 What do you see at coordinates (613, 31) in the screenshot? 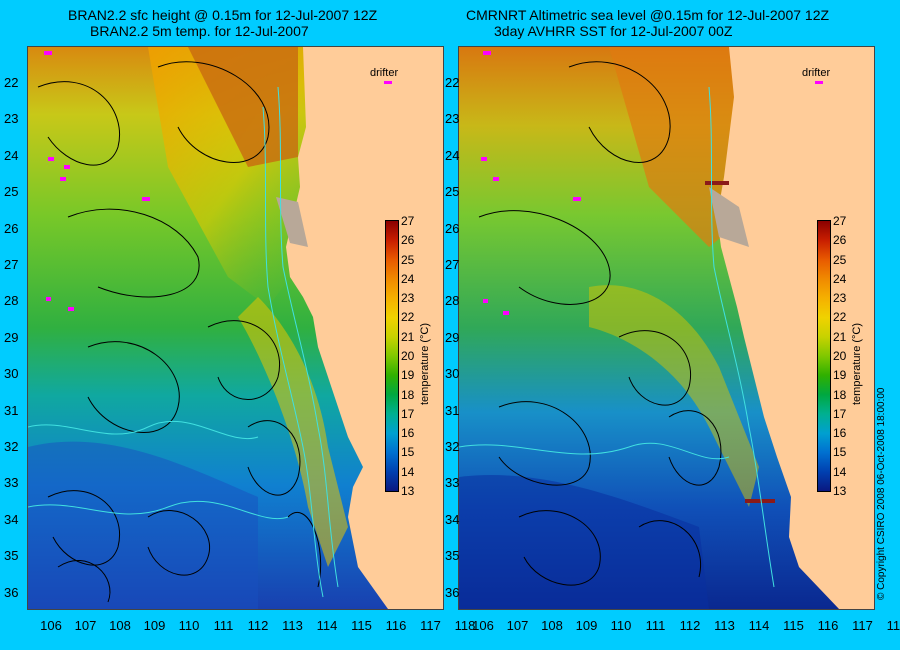
I see `right-title-line2: 3day AVHRR SST for 12-Jul-2007 00Z` at bounding box center [613, 31].